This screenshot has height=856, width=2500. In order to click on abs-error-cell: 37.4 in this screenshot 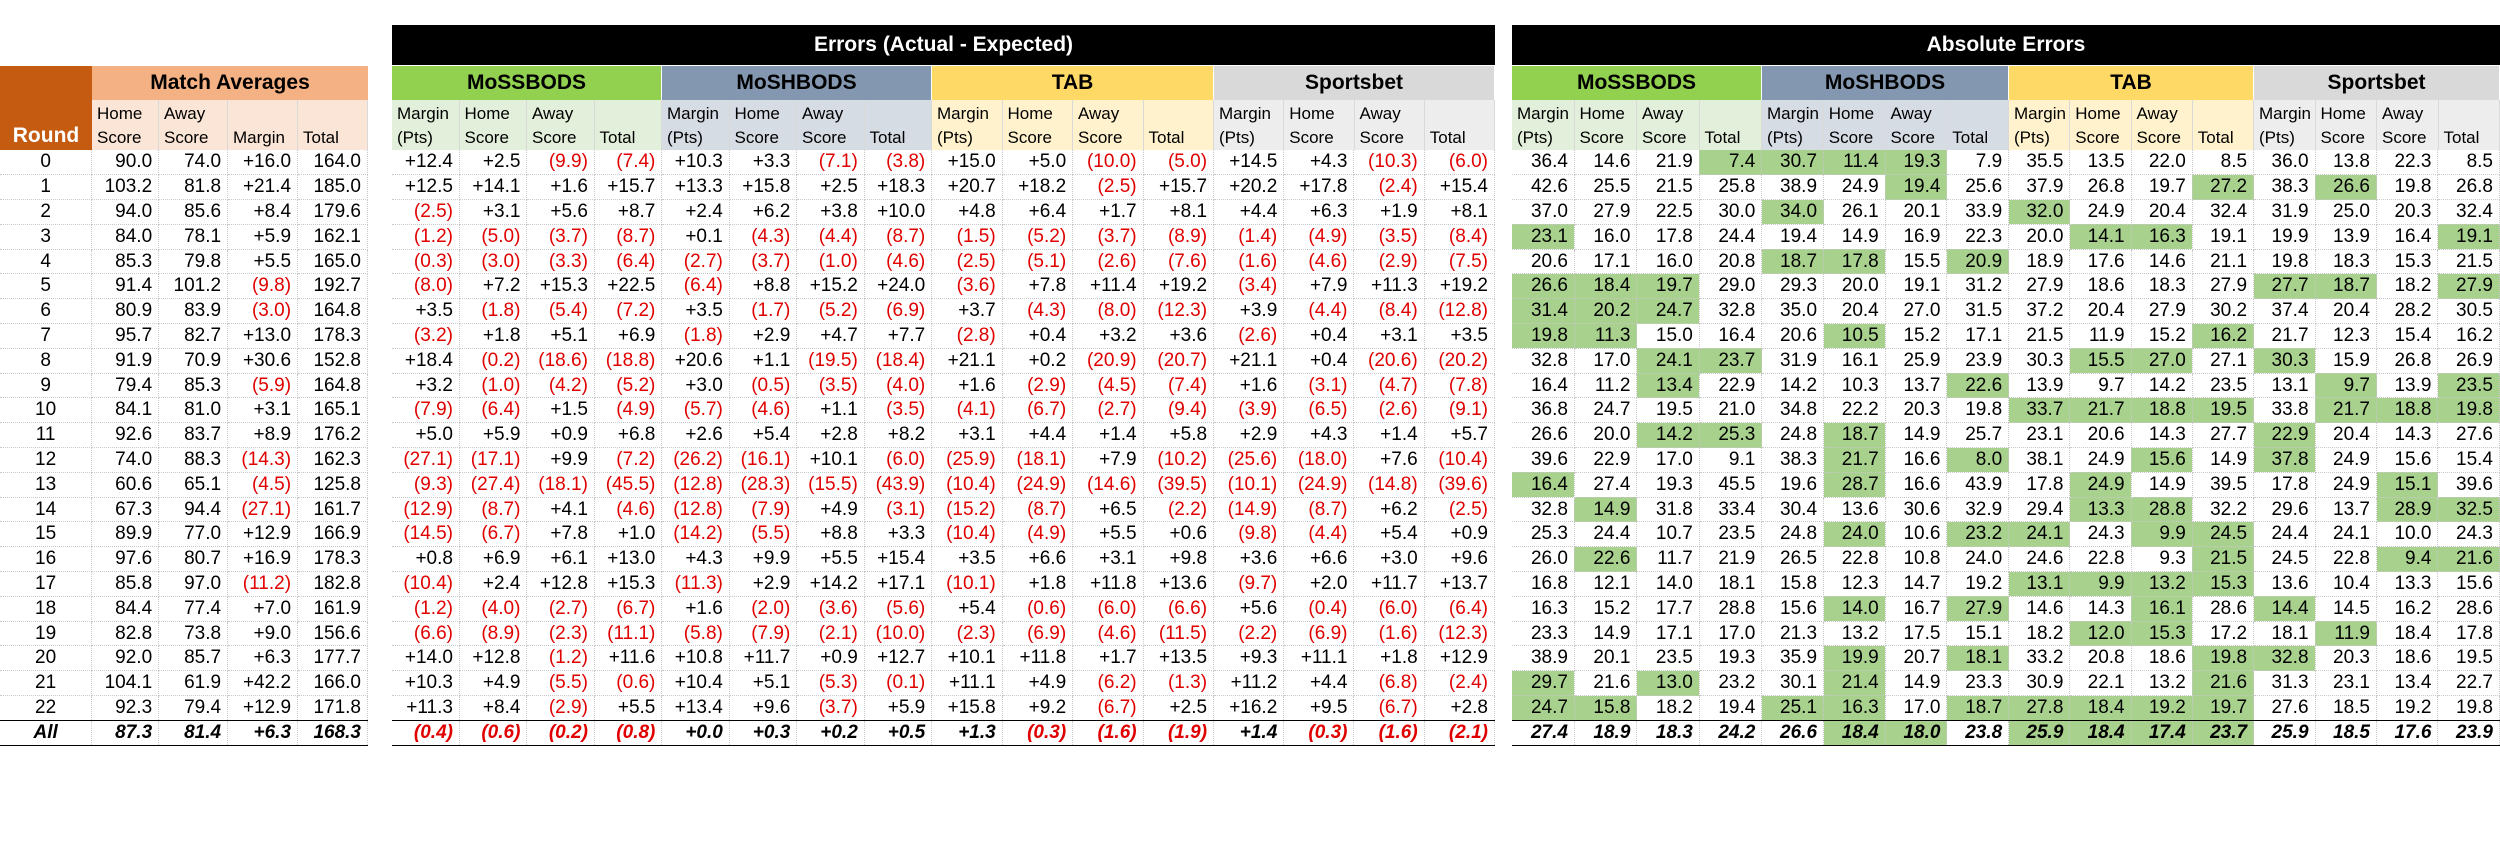, I will do `click(2284, 311)`.